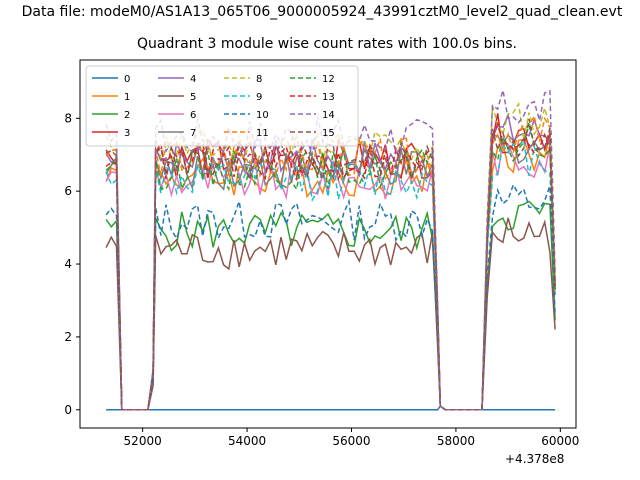 This screenshot has height=480, width=640. What do you see at coordinates (560, 441) in the screenshot?
I see `x-tick-label: 60000` at bounding box center [560, 441].